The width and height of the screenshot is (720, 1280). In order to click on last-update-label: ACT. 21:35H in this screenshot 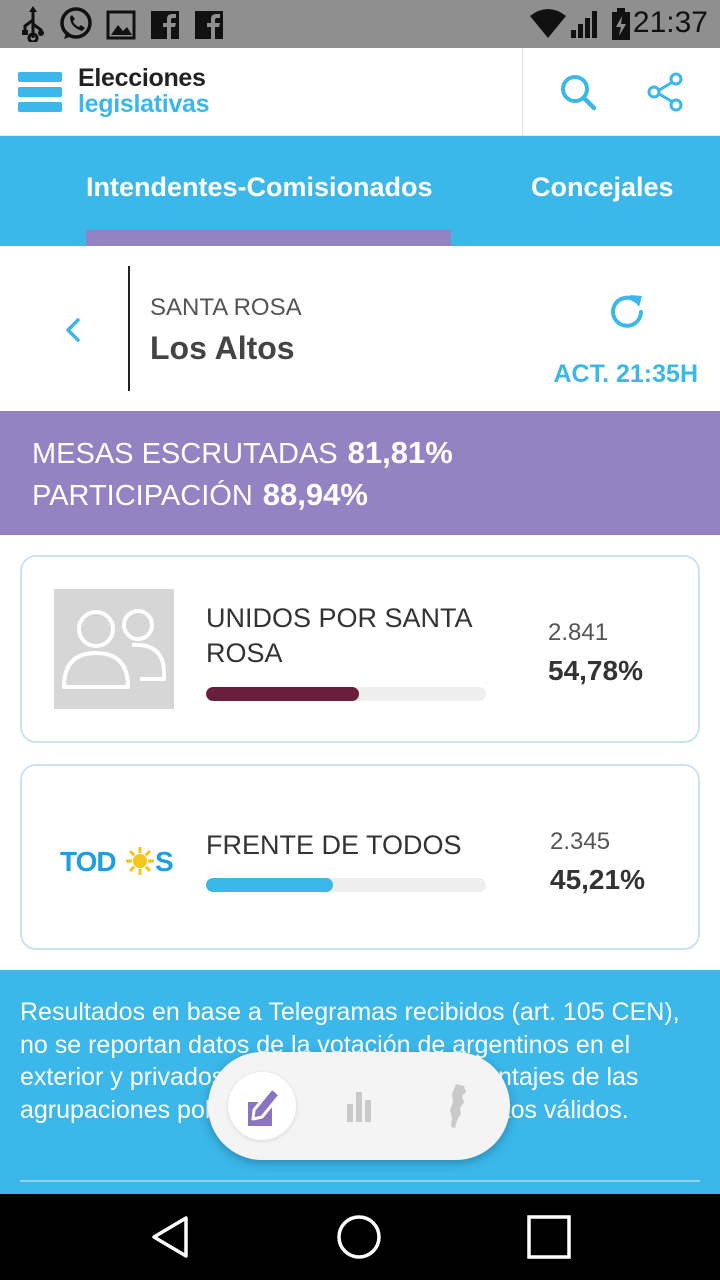, I will do `click(626, 374)`.